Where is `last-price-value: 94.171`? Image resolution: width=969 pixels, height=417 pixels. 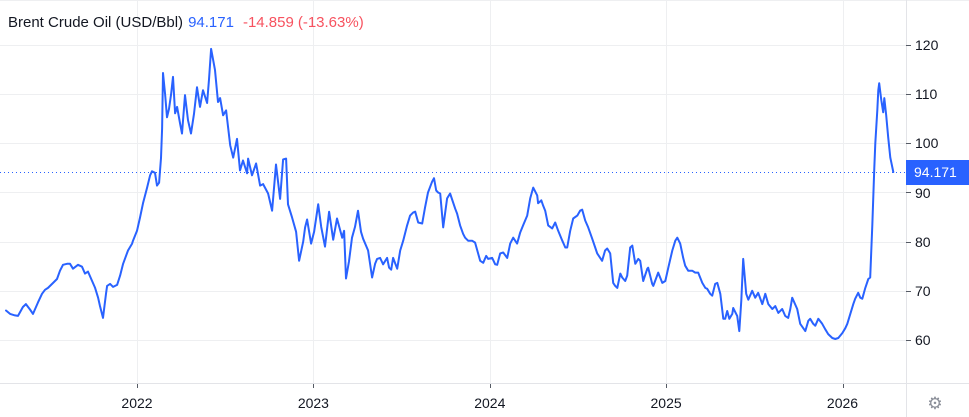
last-price-value: 94.171 is located at coordinates (211, 22).